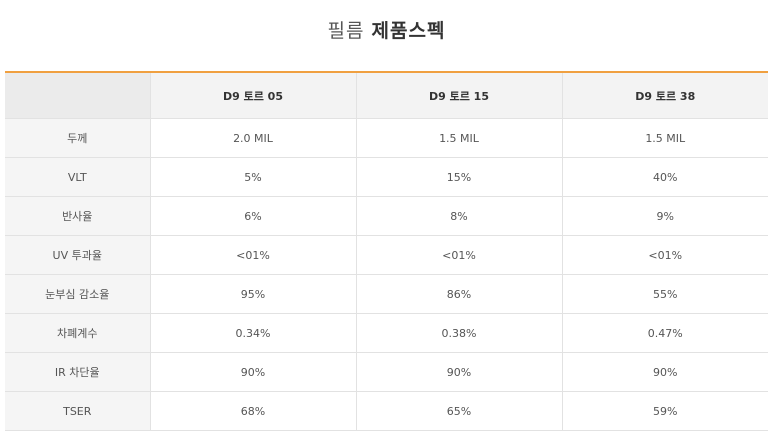  I want to click on table-row: 차폐계수 0.34% 0.38% 0.47%, so click(386, 333).